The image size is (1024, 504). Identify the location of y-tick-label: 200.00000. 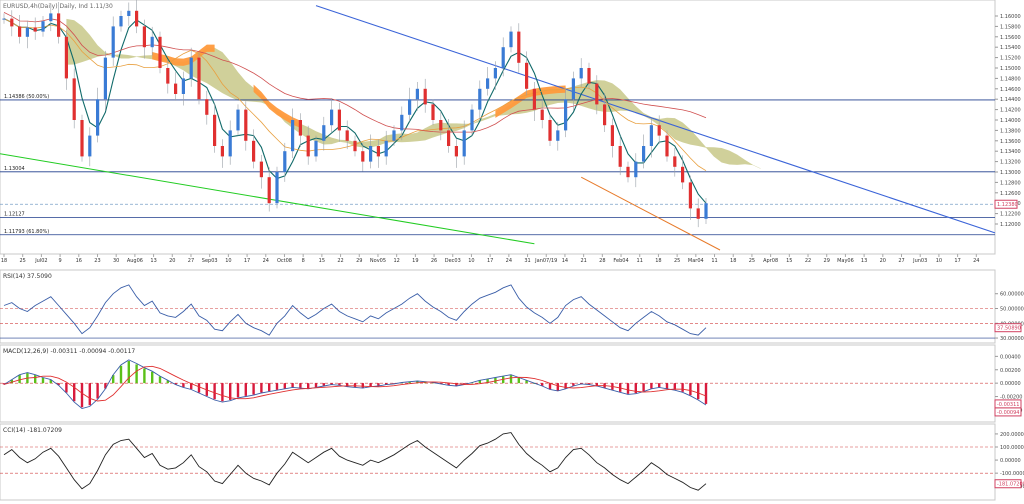
(1012, 435).